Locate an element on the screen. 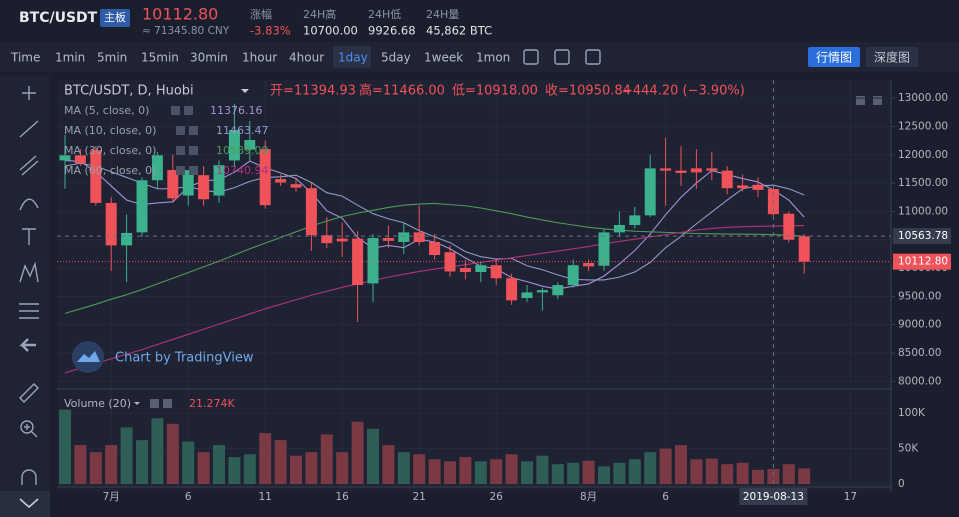 The height and width of the screenshot is (517, 959). stat-value: 45,862 BTC is located at coordinates (459, 31).